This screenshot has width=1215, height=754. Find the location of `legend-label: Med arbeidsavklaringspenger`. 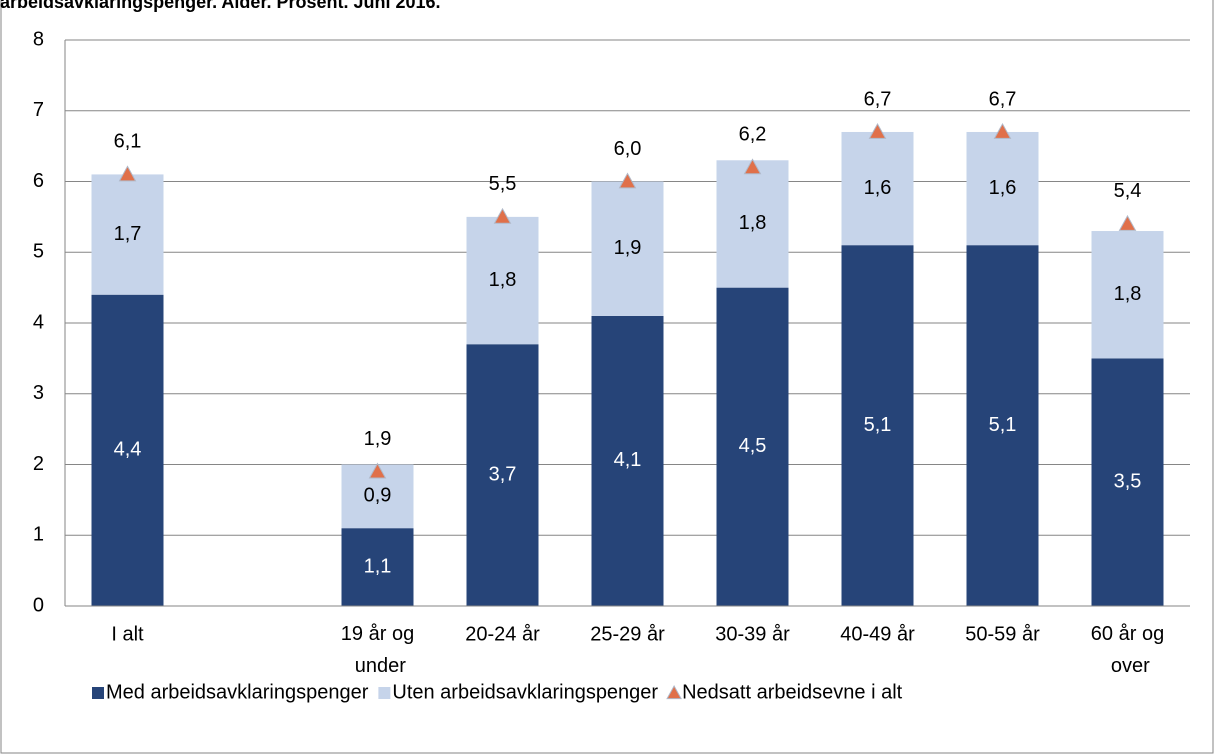

legend-label: Med arbeidsavklaringspenger is located at coordinates (237, 692).